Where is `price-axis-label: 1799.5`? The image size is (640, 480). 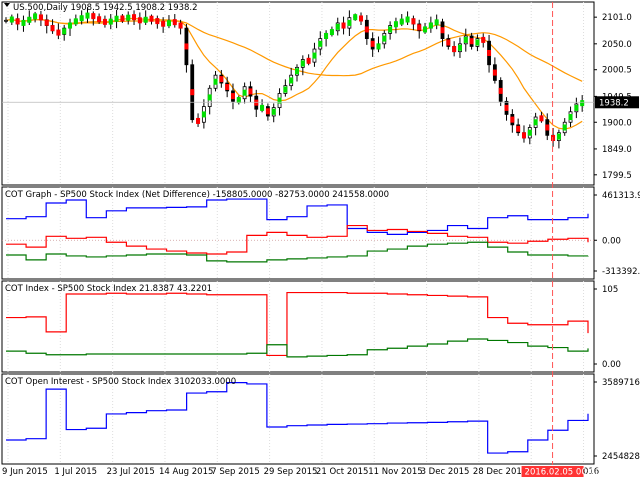
price-axis-label: 1799.5 is located at coordinates (617, 176).